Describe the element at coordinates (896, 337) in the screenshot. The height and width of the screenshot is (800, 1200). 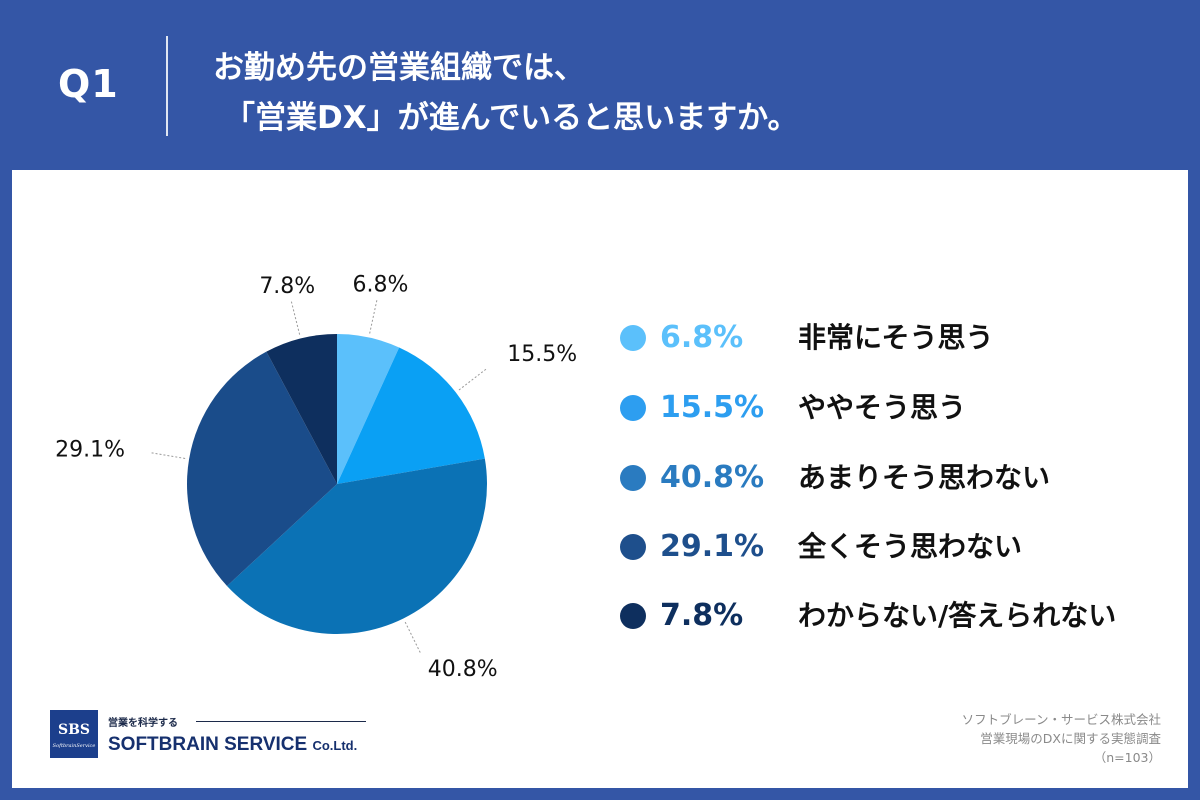
I see `legend-label: 非常にそう思う` at that location.